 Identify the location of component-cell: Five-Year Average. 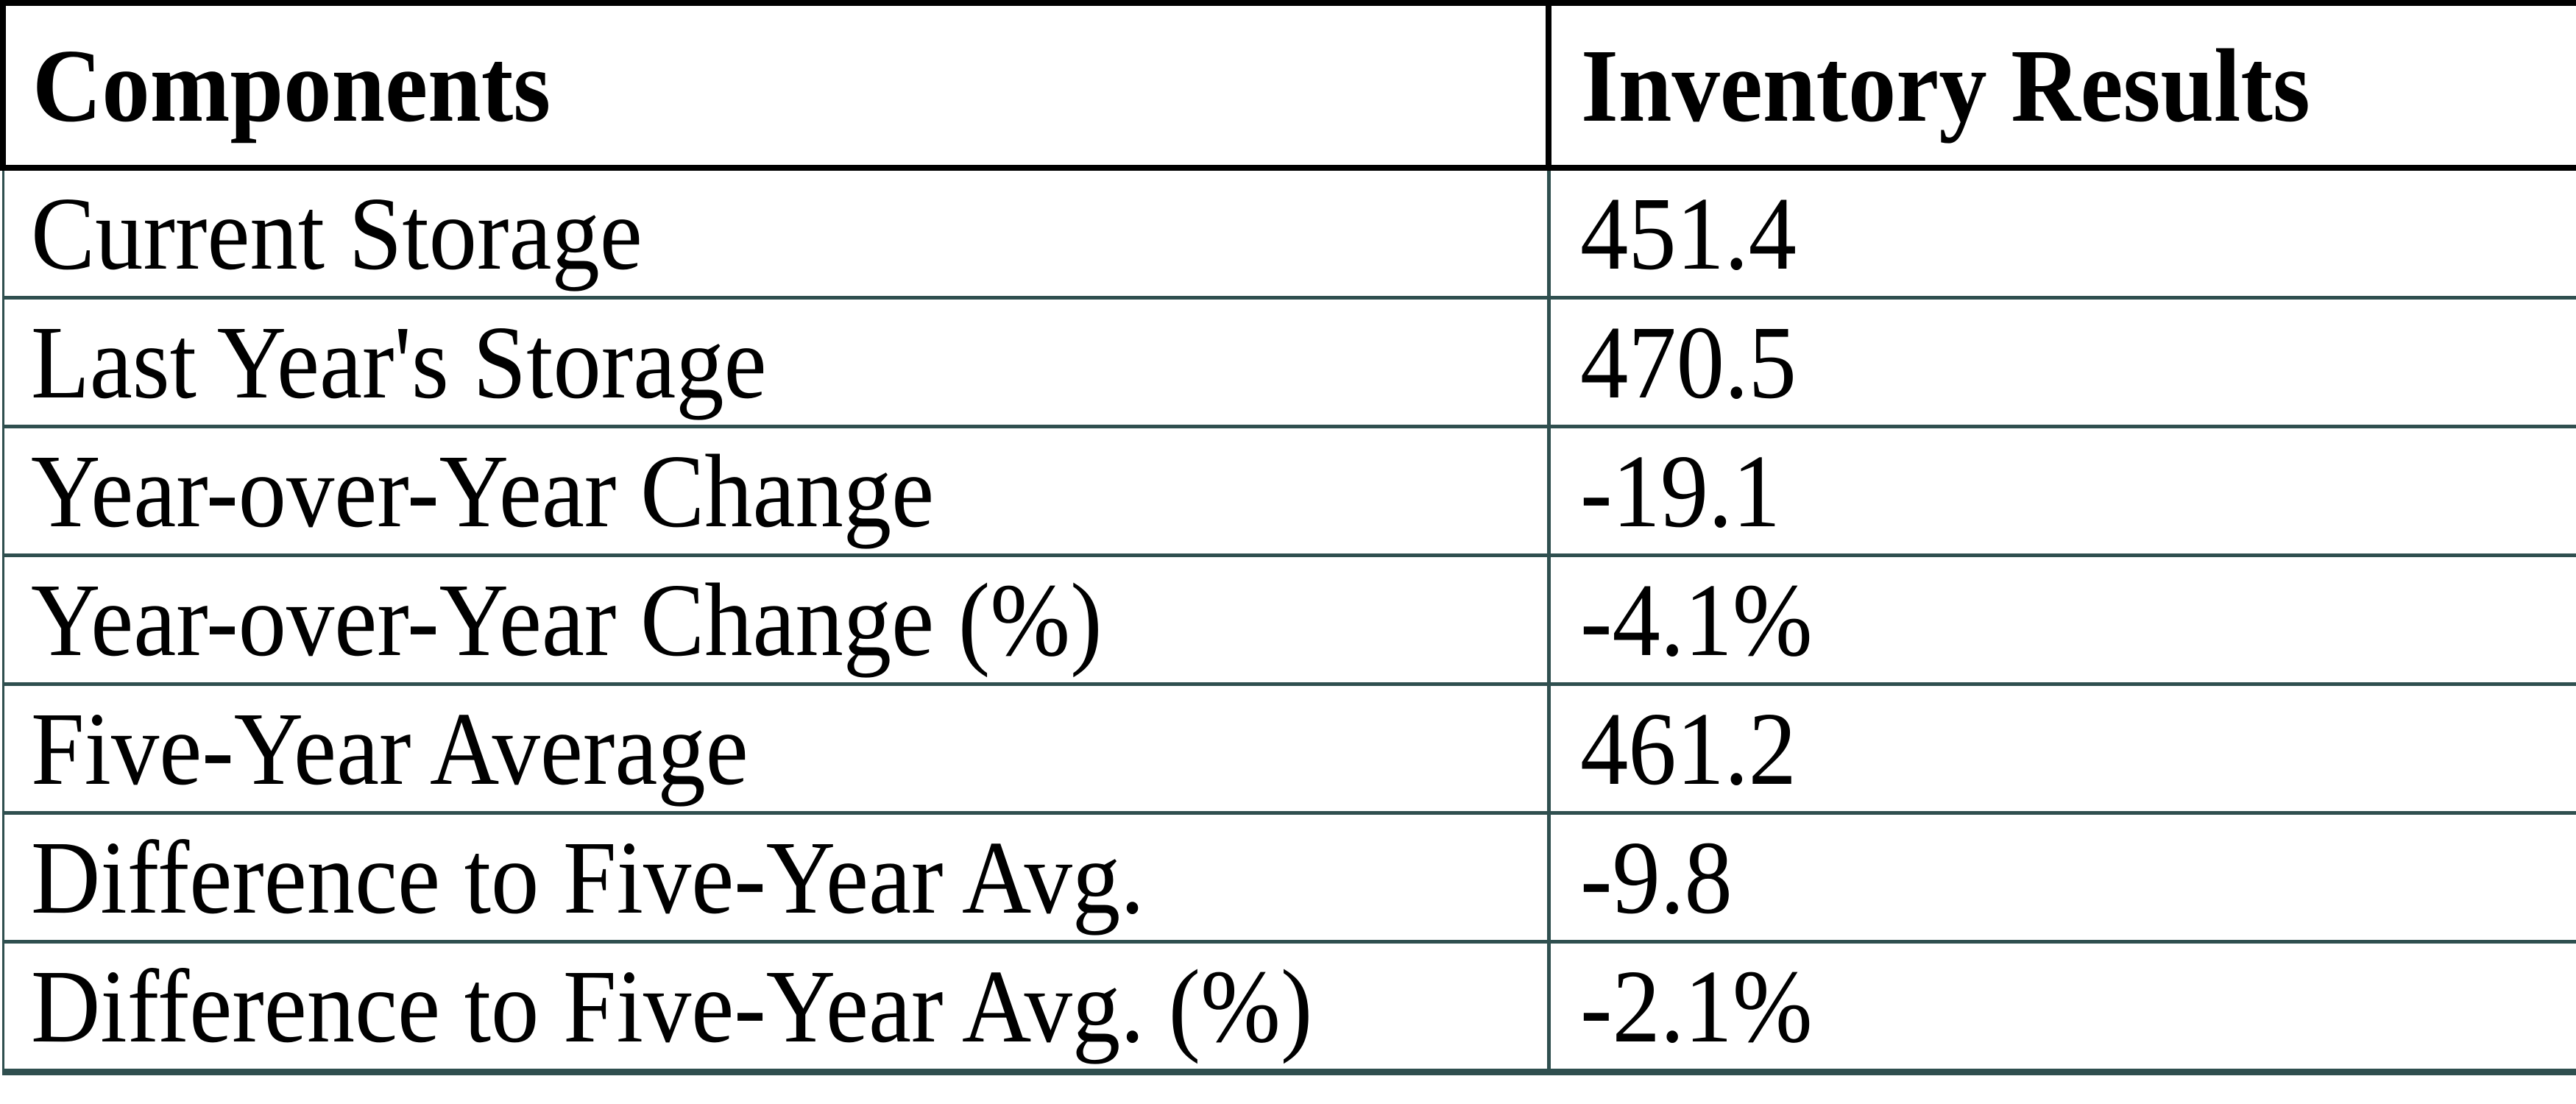
(776, 748).